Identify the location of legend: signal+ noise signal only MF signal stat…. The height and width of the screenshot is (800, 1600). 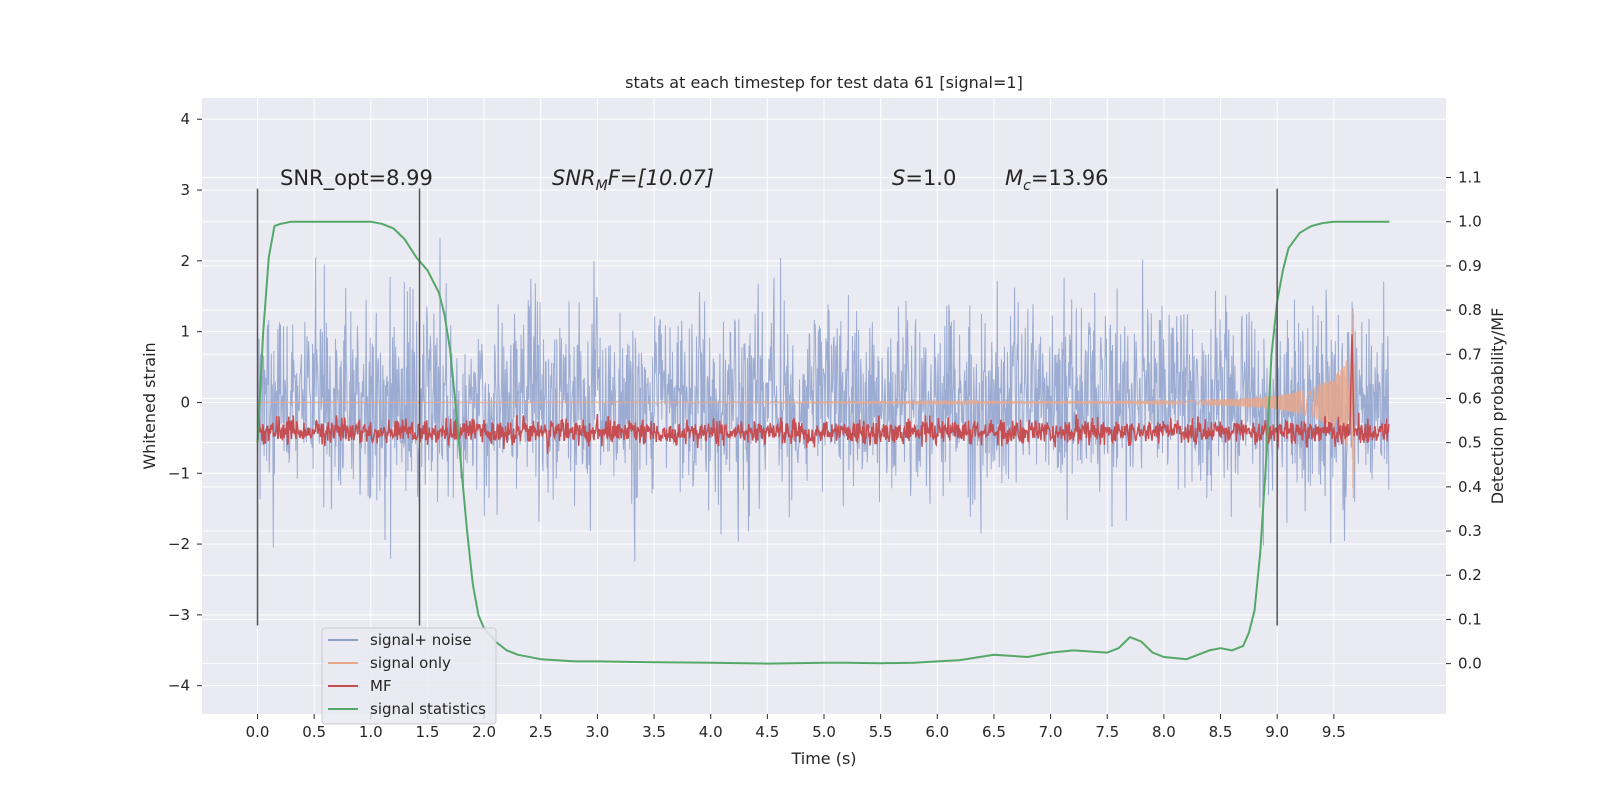
(409, 676).